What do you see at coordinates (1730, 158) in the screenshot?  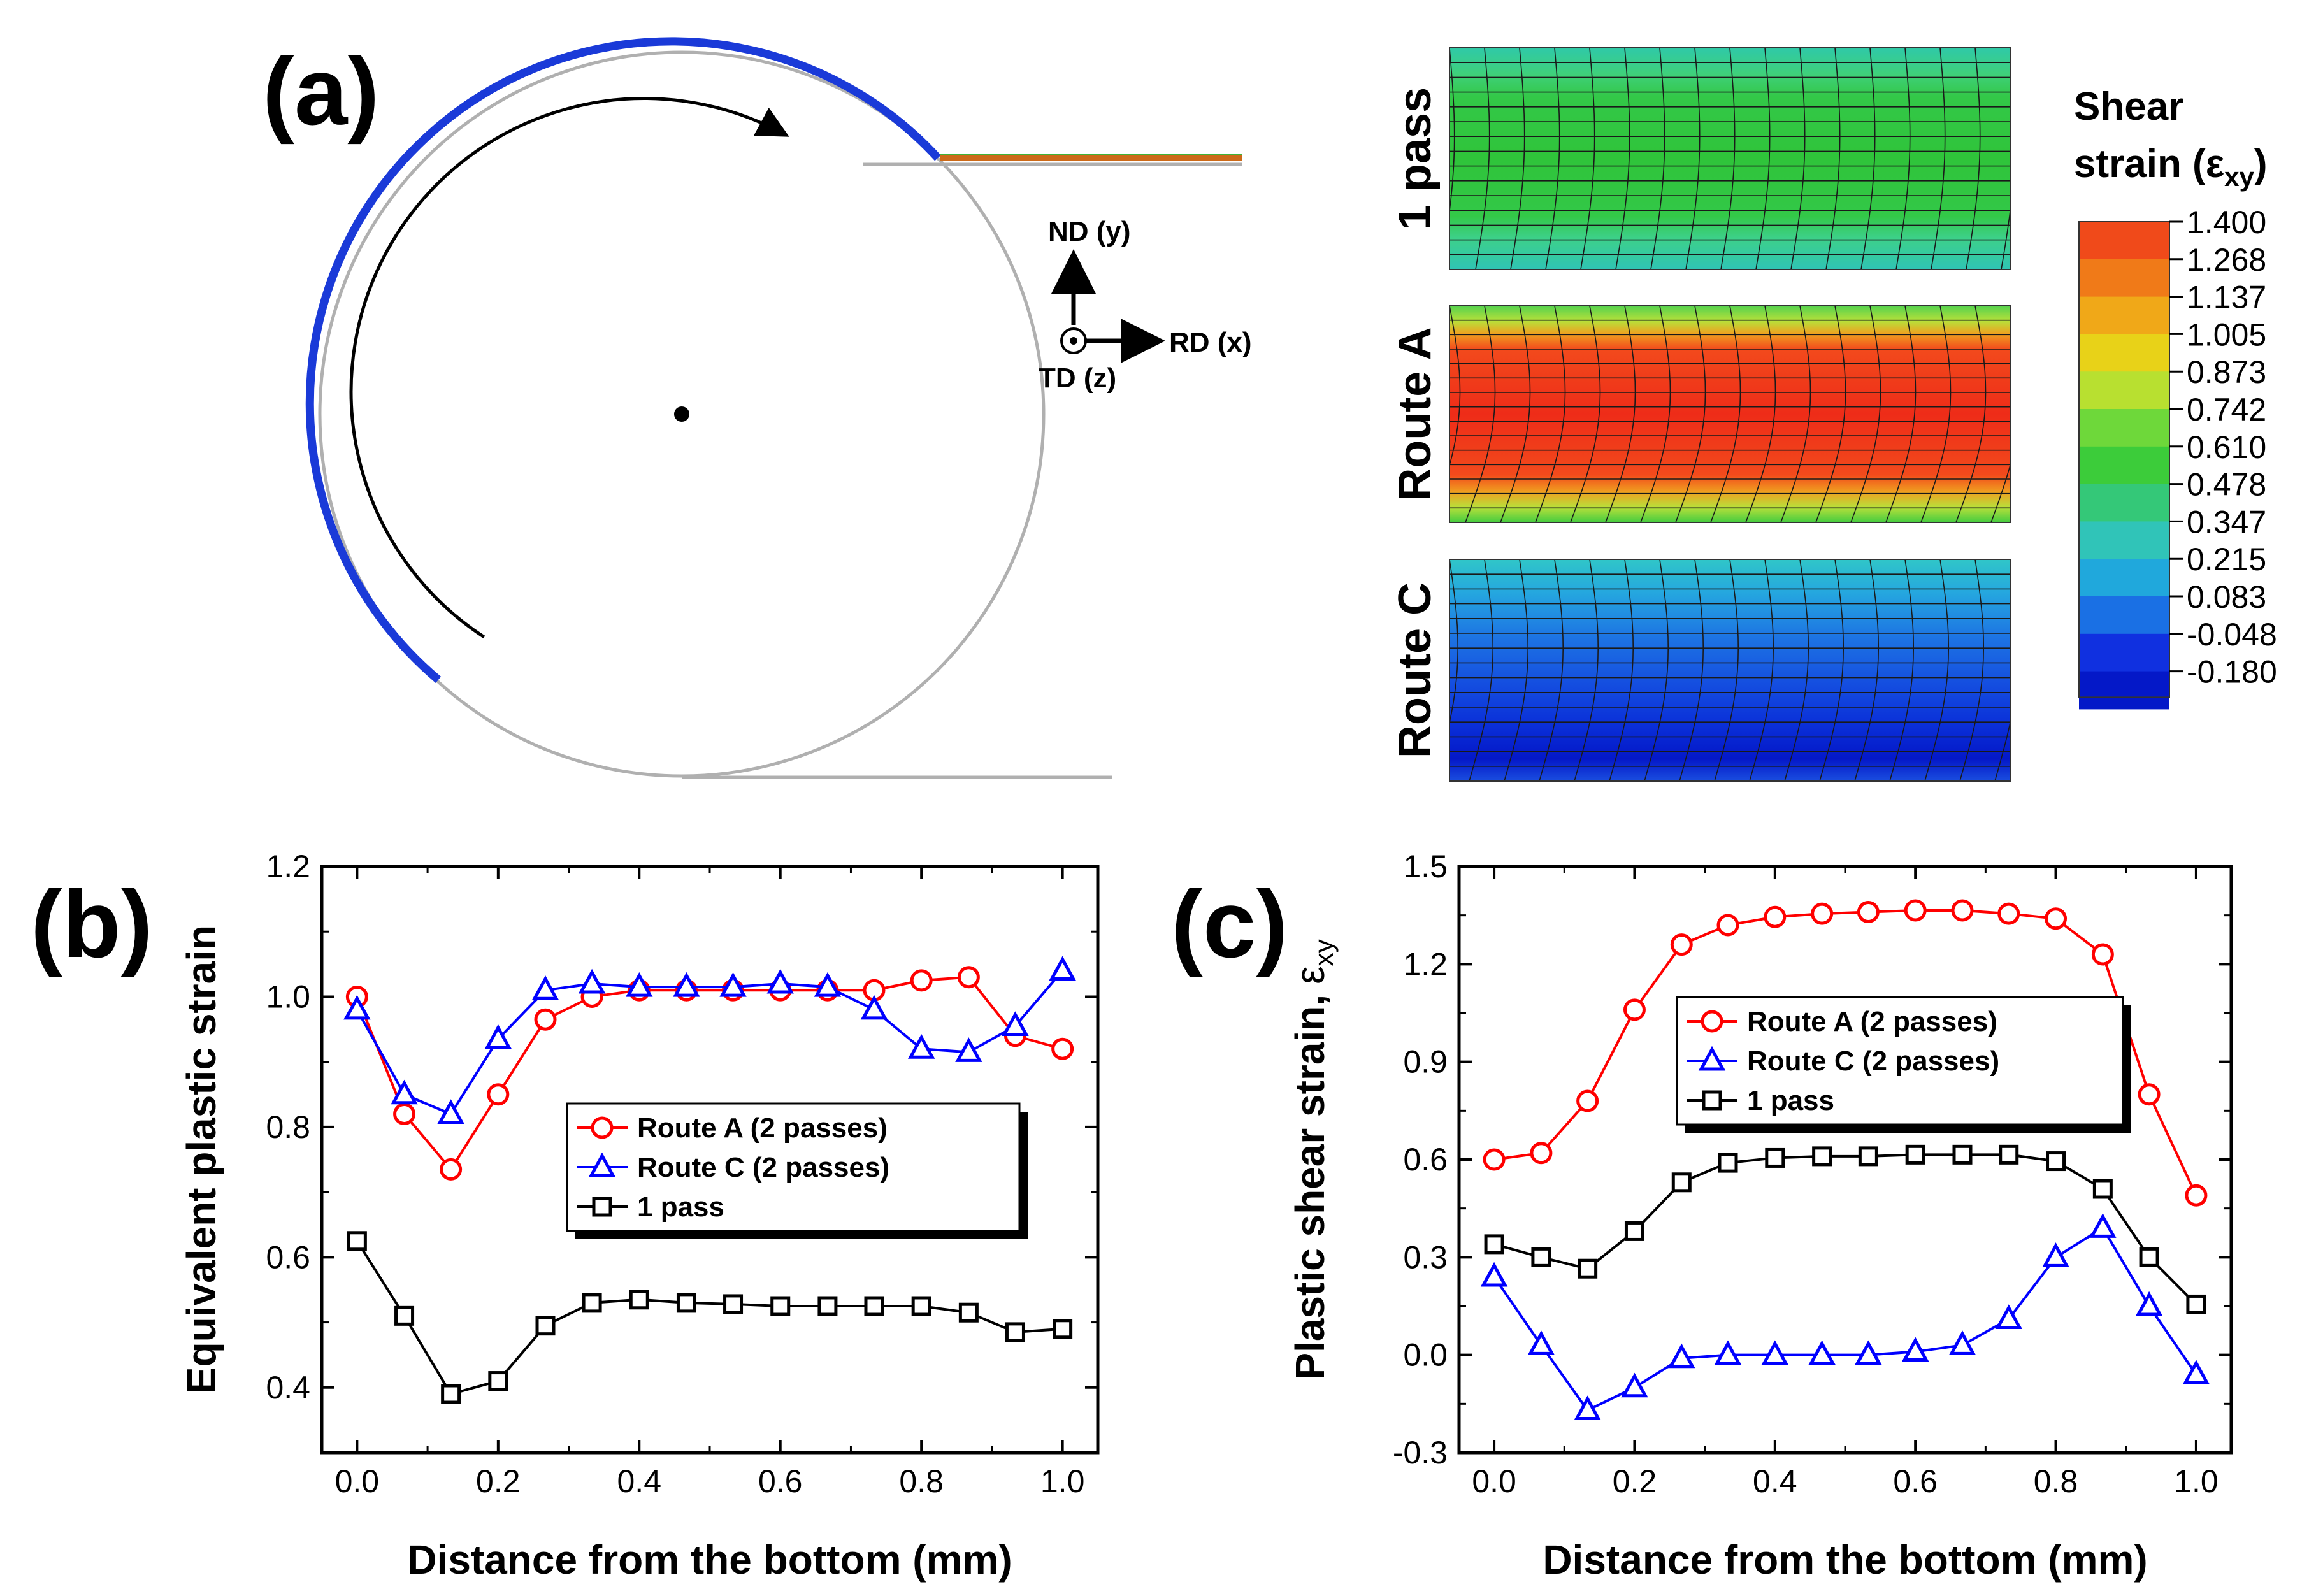 I see `strain-map-border` at bounding box center [1730, 158].